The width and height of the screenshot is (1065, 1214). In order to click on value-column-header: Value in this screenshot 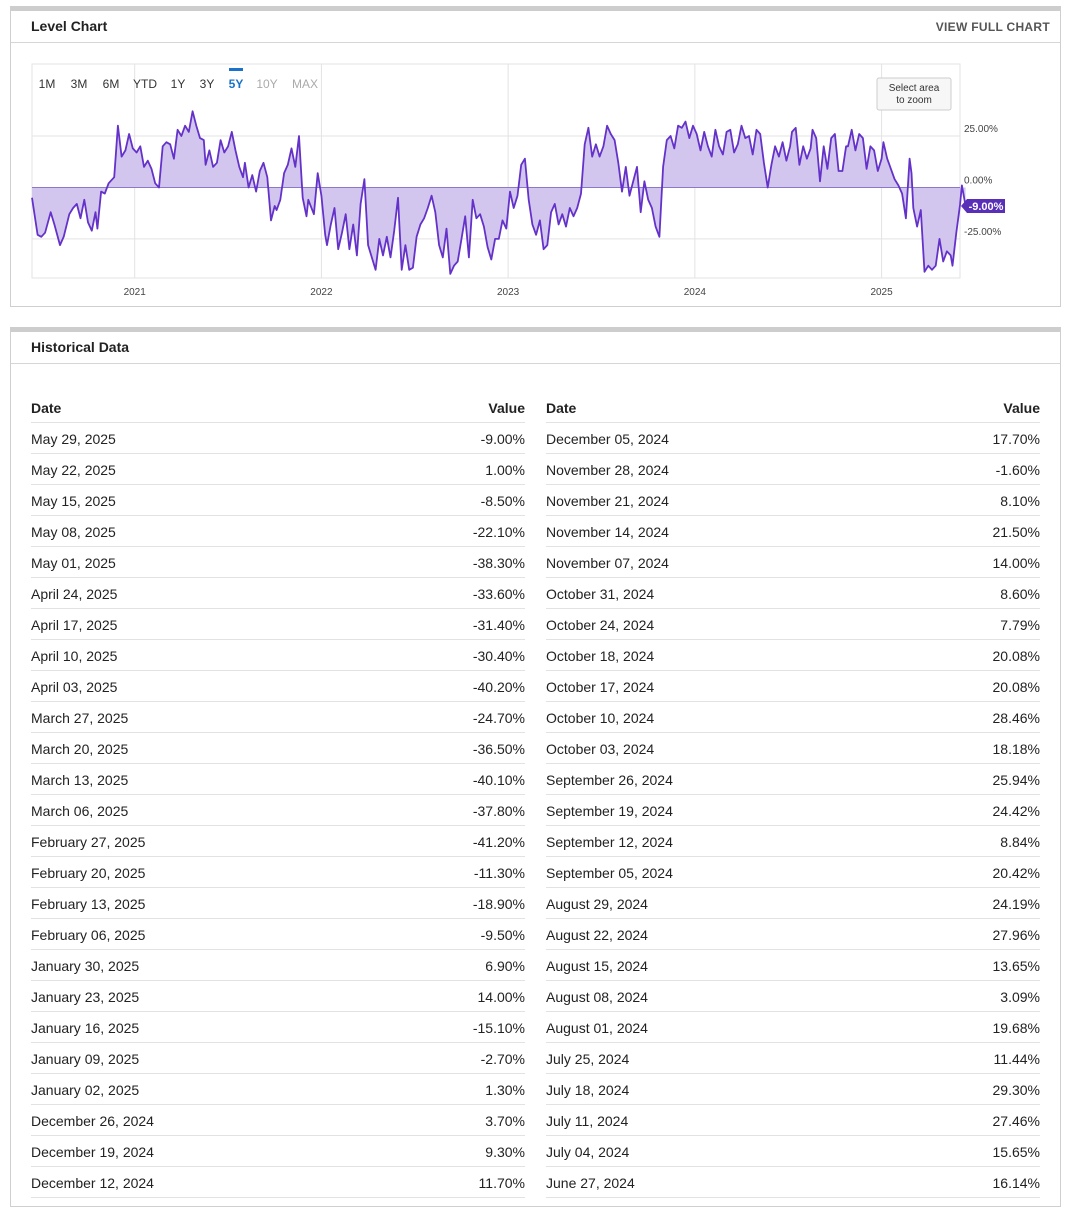, I will do `click(1021, 408)`.